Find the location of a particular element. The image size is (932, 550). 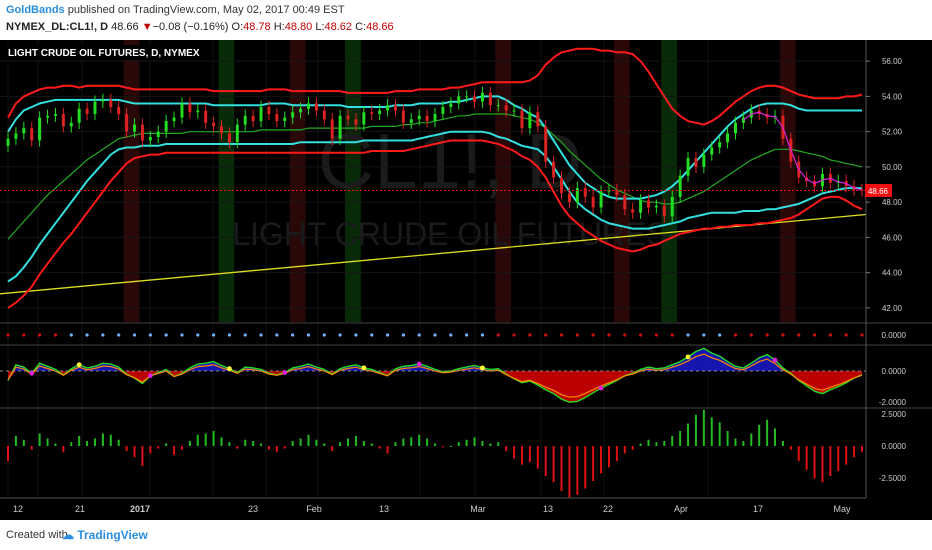

time-tick-label: 17 is located at coordinates (758, 509).